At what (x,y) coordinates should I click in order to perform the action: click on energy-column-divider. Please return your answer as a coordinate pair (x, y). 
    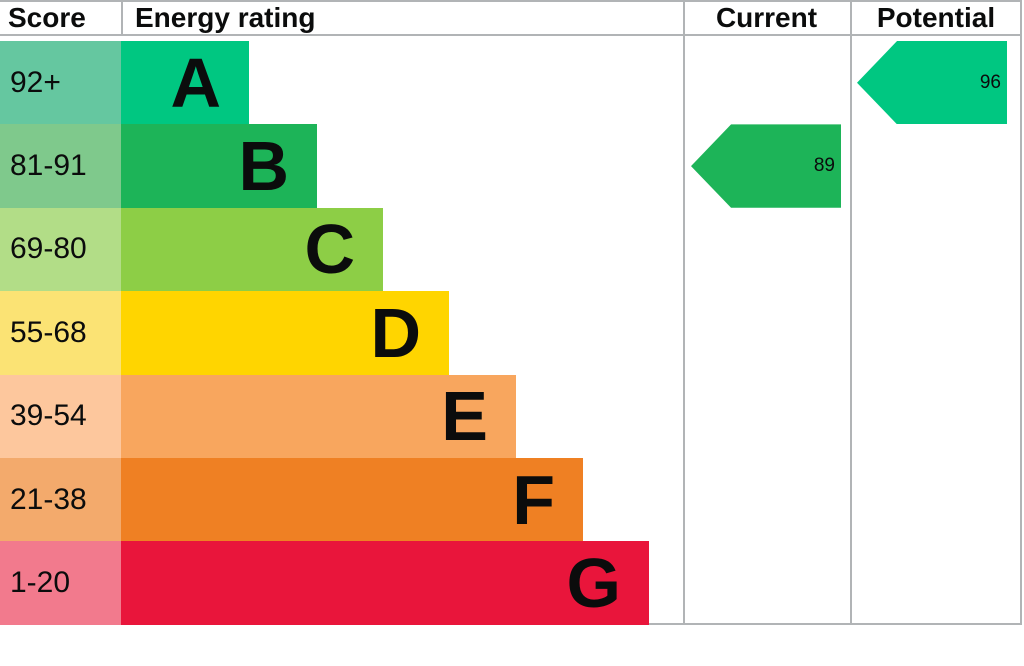
    Looking at the image, I should click on (684, 312).